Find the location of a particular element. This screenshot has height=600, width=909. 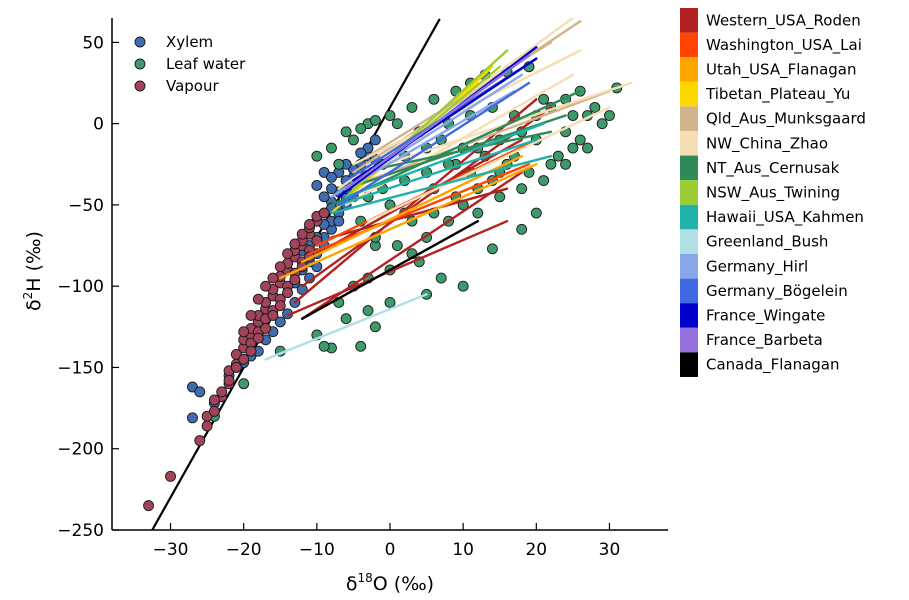

y-axis-title: δ2H (‰) is located at coordinates (33, 271).